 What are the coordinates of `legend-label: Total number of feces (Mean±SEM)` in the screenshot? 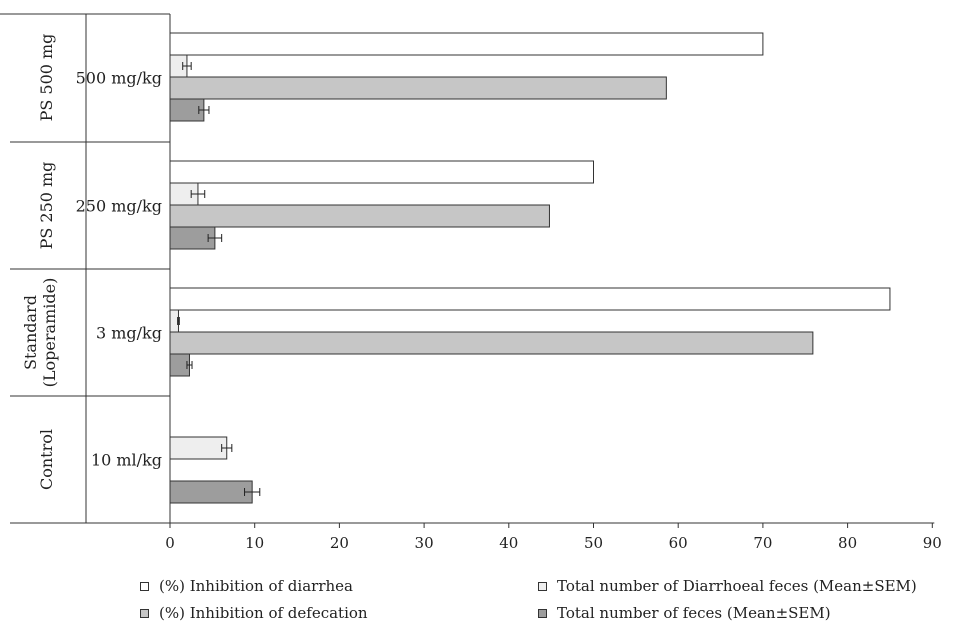 It's located at (694, 613).